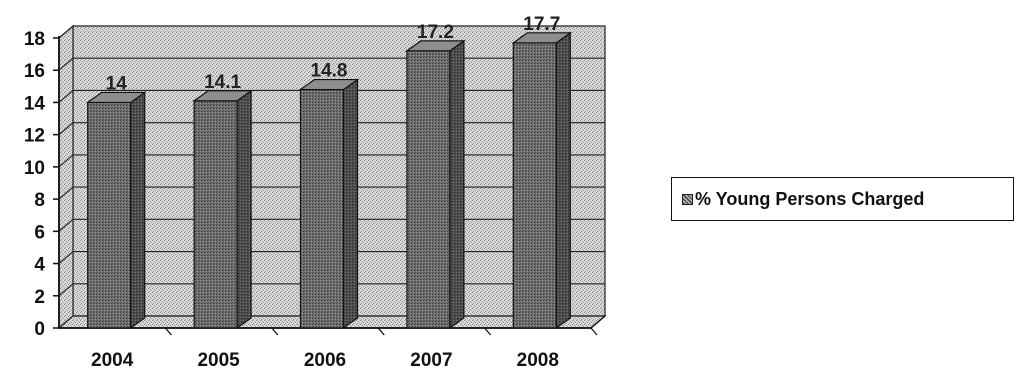 Image resolution: width=1018 pixels, height=377 pixels. I want to click on x-tick-label: 2006, so click(325, 360).